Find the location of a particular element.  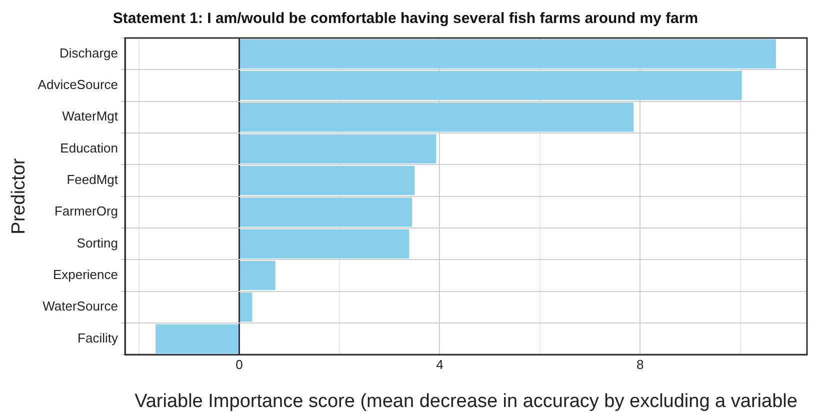

y-tick-label: AdviceSource is located at coordinates (78, 84).